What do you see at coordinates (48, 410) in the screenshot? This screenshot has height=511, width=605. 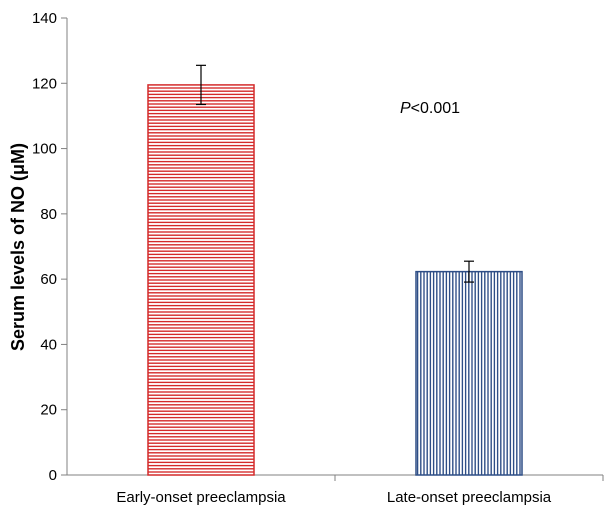 I see `y-tick-label: 20` at bounding box center [48, 410].